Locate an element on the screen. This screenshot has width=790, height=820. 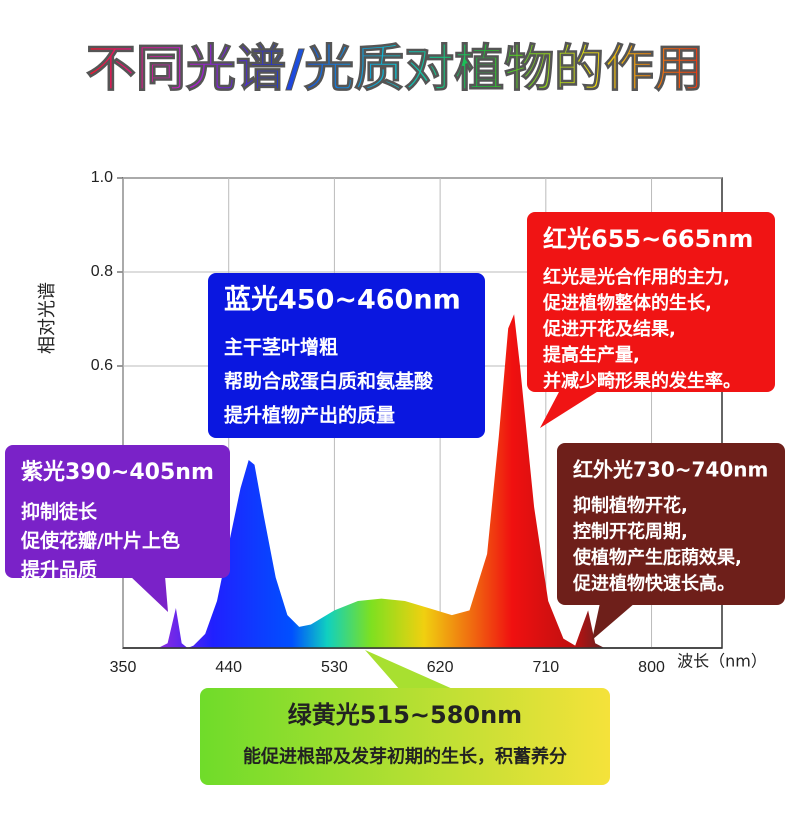
callout-line: 能促进根部及发芽初期的生长，积蓄养分 is located at coordinates (405, 756).